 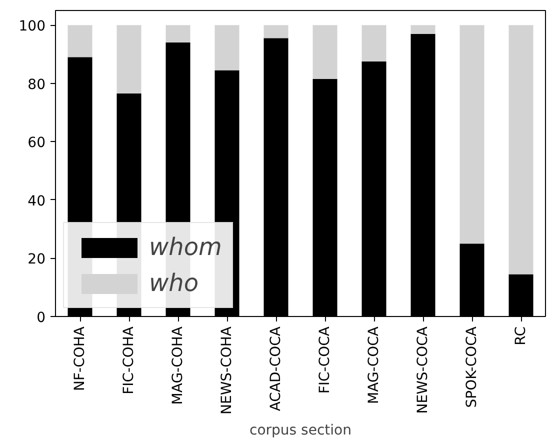 I want to click on y-tick-label: 100, so click(x=32, y=26).